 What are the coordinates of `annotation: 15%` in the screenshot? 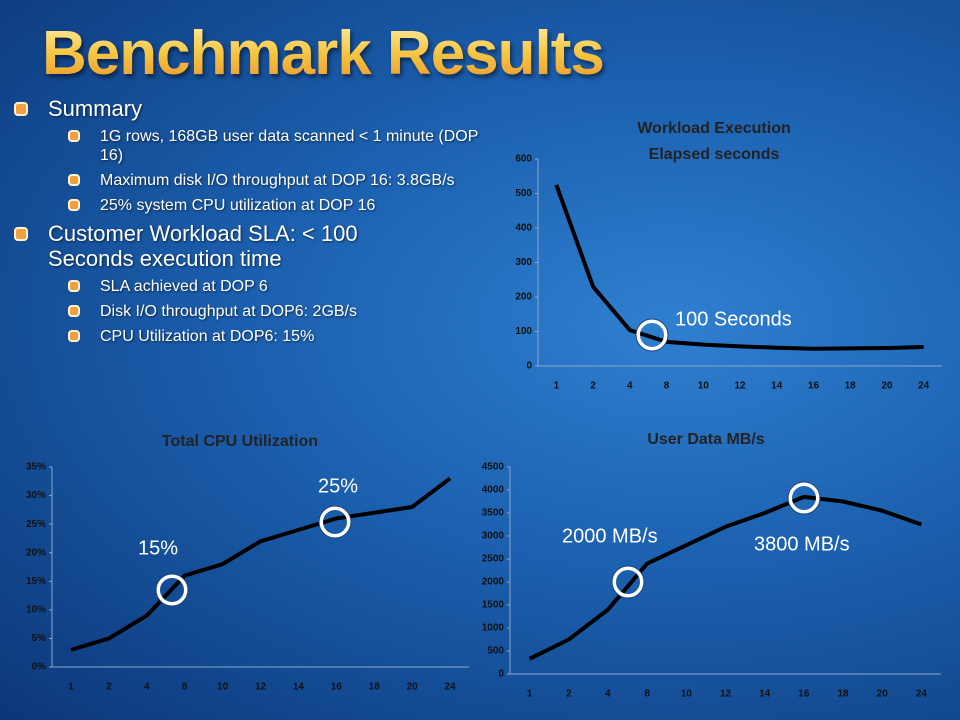 It's located at (158, 548).